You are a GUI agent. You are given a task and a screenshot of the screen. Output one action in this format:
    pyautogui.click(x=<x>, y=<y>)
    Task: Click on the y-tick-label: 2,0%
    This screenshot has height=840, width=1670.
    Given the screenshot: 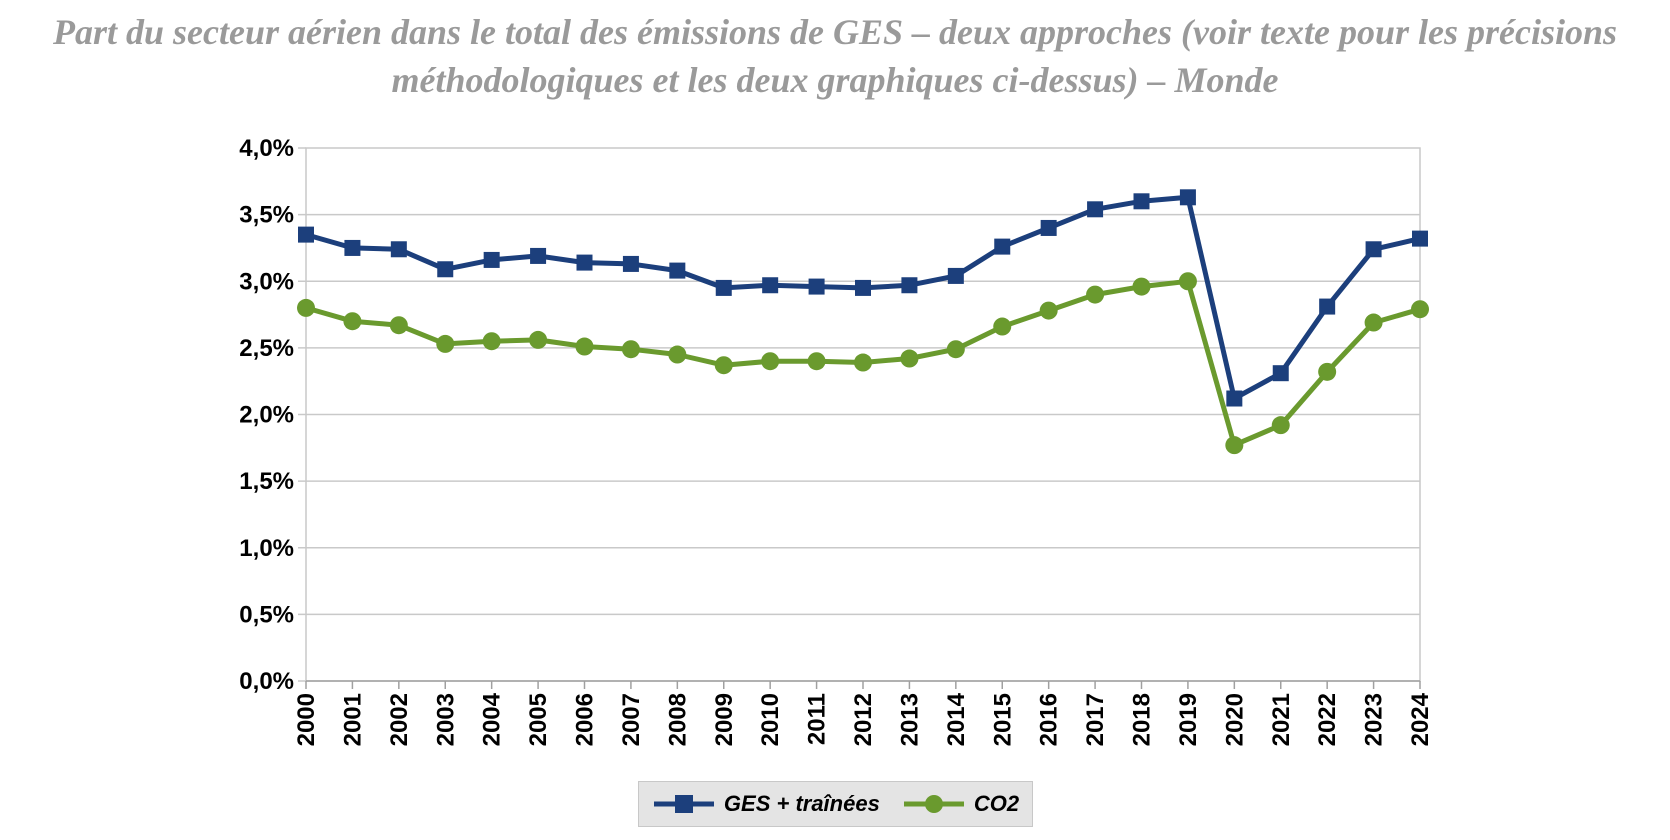 What is the action you would take?
    pyautogui.click(x=266, y=415)
    